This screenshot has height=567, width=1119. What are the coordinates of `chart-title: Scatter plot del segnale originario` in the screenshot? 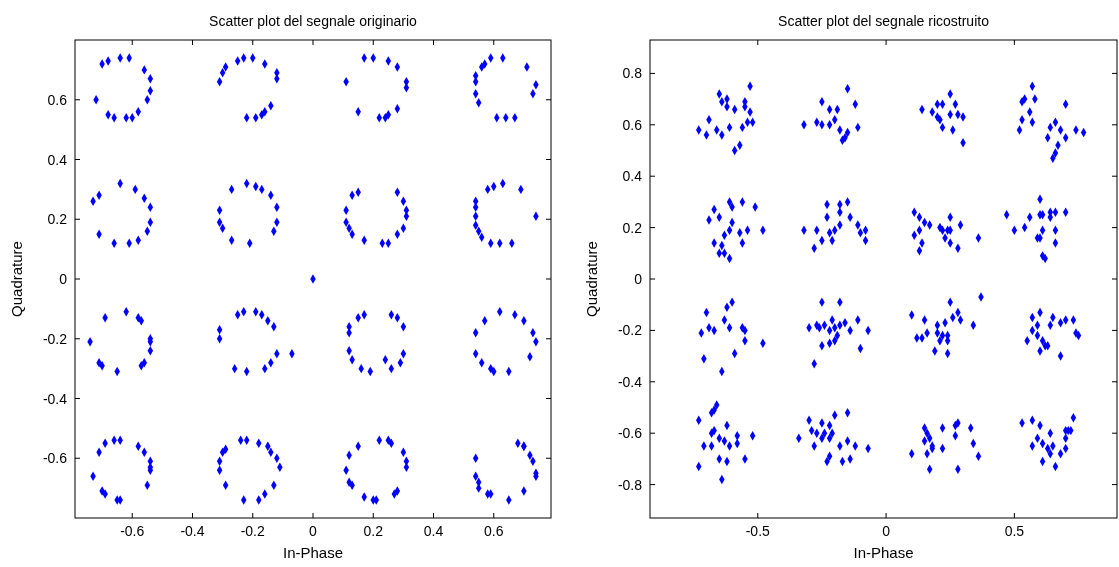 It's located at (313, 21).